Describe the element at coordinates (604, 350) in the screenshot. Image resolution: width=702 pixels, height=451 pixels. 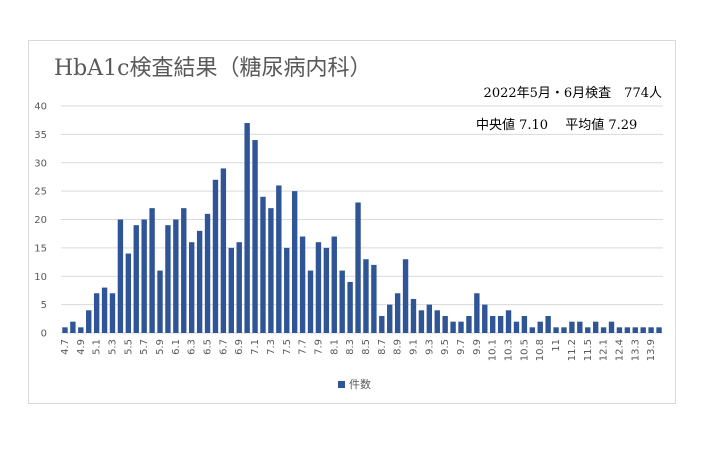
I see `x-tick-label: 12.1` at that location.